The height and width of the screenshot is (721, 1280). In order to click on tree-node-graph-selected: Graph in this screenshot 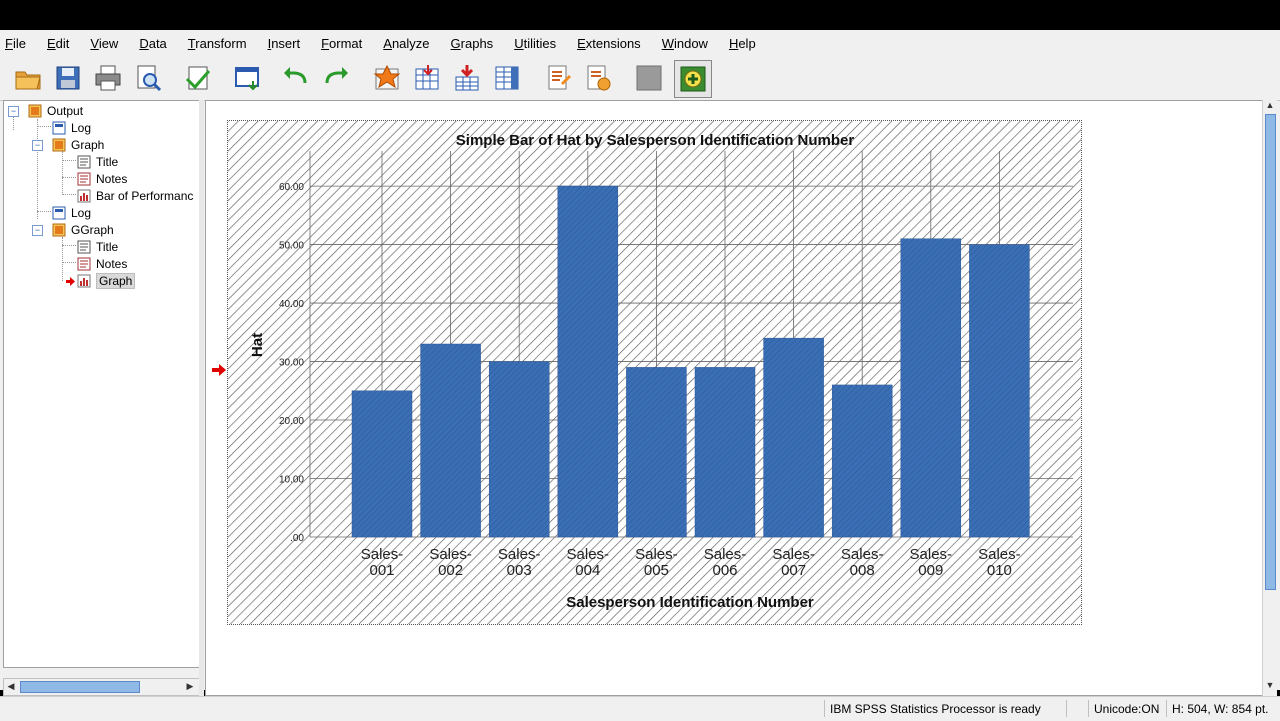, I will do `click(101, 281)`.